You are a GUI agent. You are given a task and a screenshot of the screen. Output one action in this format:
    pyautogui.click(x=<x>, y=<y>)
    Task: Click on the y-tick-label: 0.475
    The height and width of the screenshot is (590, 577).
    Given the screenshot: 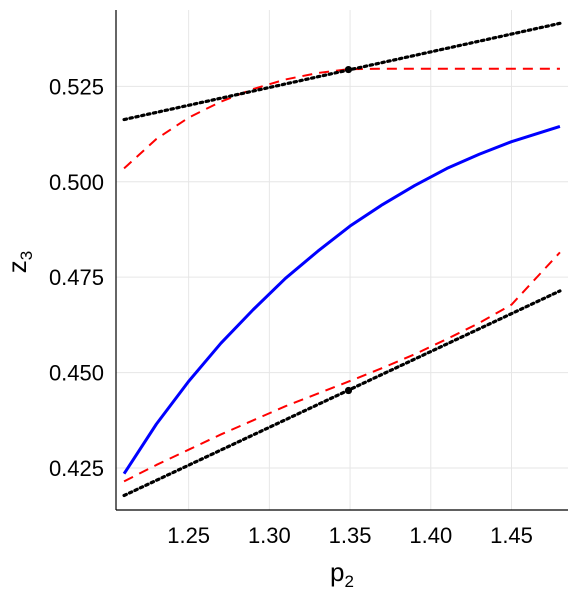 What is the action you would take?
    pyautogui.click(x=76, y=277)
    